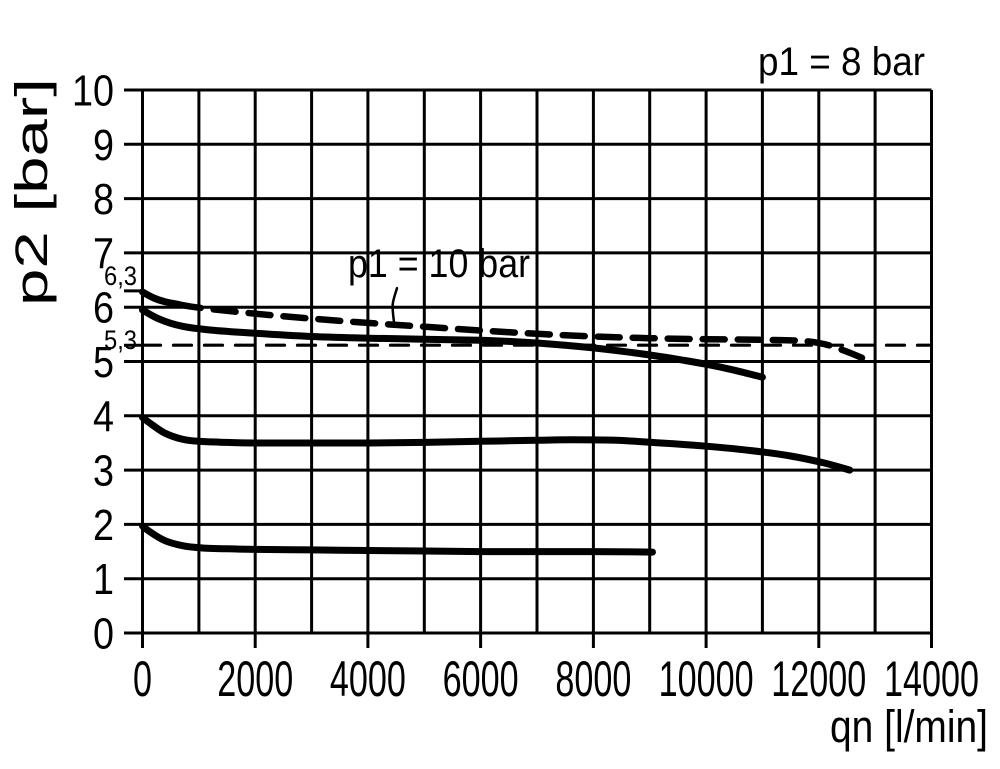 This screenshot has height=769, width=1000. Describe the element at coordinates (31, 192) in the screenshot. I see `y-axis-label: p2 [bar]` at that location.